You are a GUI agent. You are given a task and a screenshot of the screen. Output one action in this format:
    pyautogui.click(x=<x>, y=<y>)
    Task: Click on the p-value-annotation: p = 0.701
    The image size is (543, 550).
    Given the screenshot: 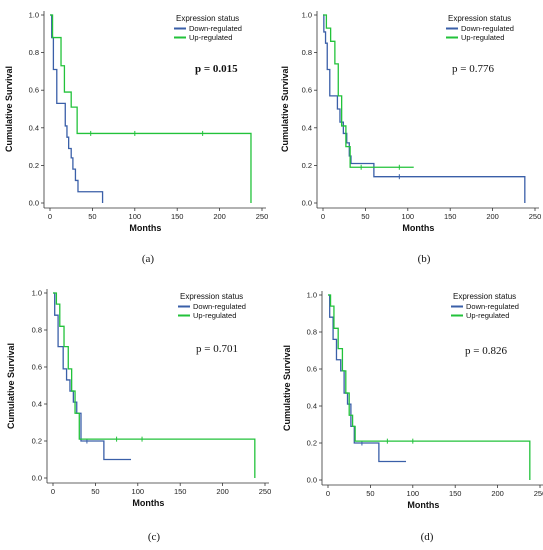 What is the action you would take?
    pyautogui.click(x=217, y=349)
    